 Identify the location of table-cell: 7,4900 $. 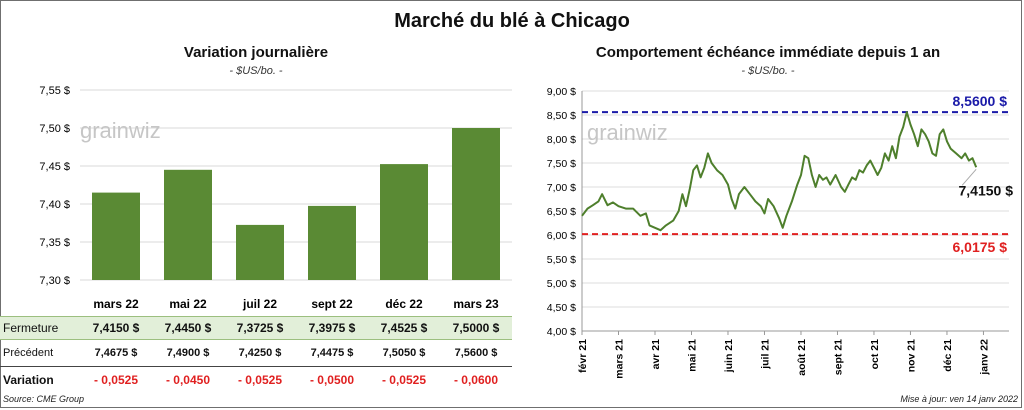
(188, 353).